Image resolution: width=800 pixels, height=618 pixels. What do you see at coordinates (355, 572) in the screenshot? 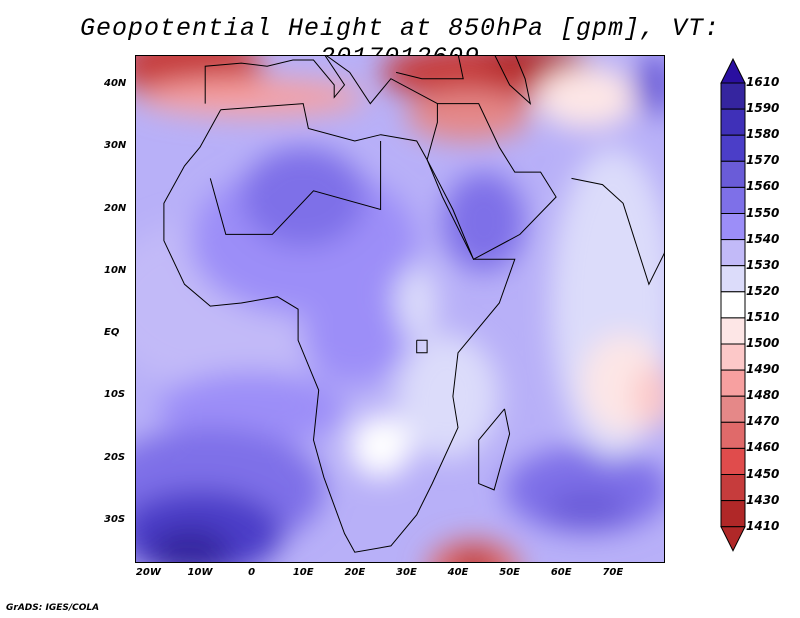
I see `lon-label: 20E` at bounding box center [355, 572].